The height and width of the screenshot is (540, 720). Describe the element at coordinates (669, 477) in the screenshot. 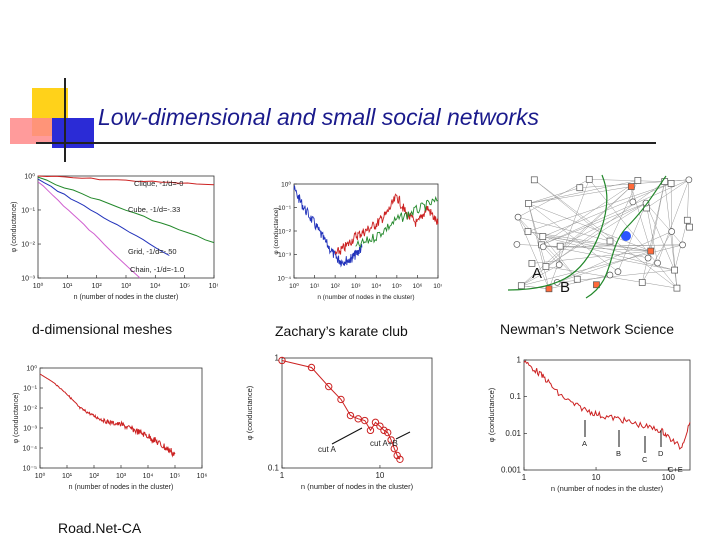

I see `x-tick-label: 100` at that location.